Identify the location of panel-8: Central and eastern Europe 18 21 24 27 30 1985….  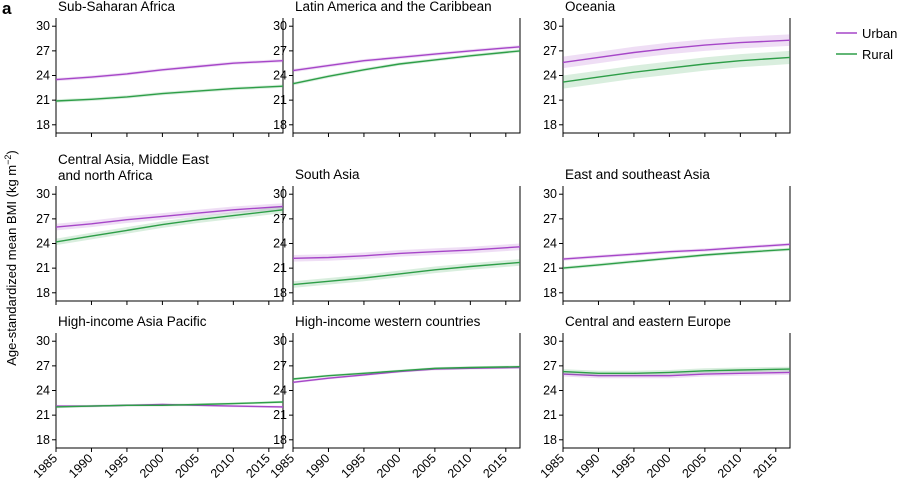
(664, 397).